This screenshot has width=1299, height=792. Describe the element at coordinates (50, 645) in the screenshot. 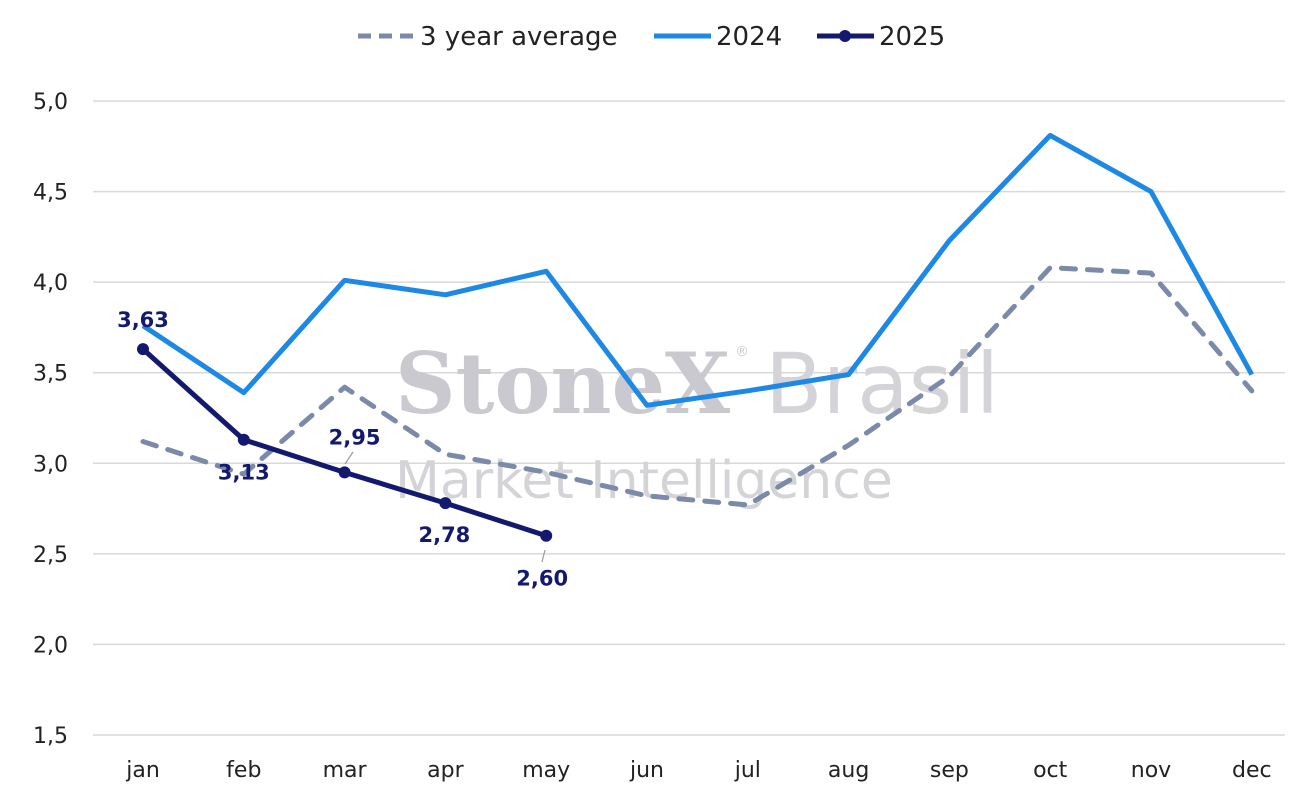

I see `y-tick-label: 2,0` at that location.